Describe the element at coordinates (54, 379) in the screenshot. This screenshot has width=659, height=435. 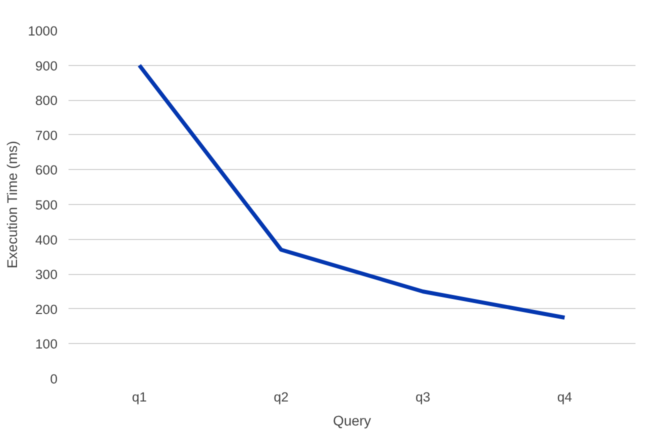
I see `y-tick-label: 0` at that location.